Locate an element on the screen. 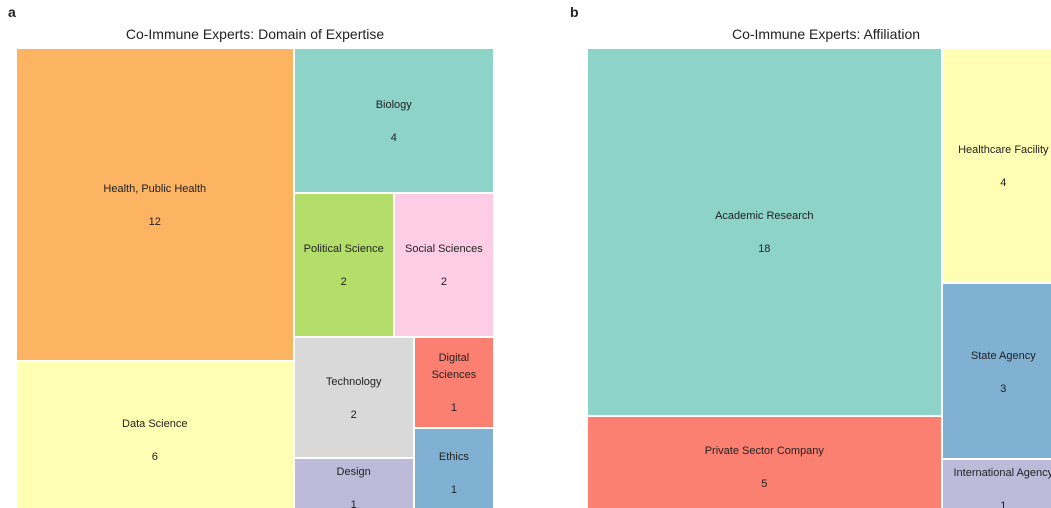 This screenshot has width=1051, height=508. cell-value: 5 is located at coordinates (764, 484).